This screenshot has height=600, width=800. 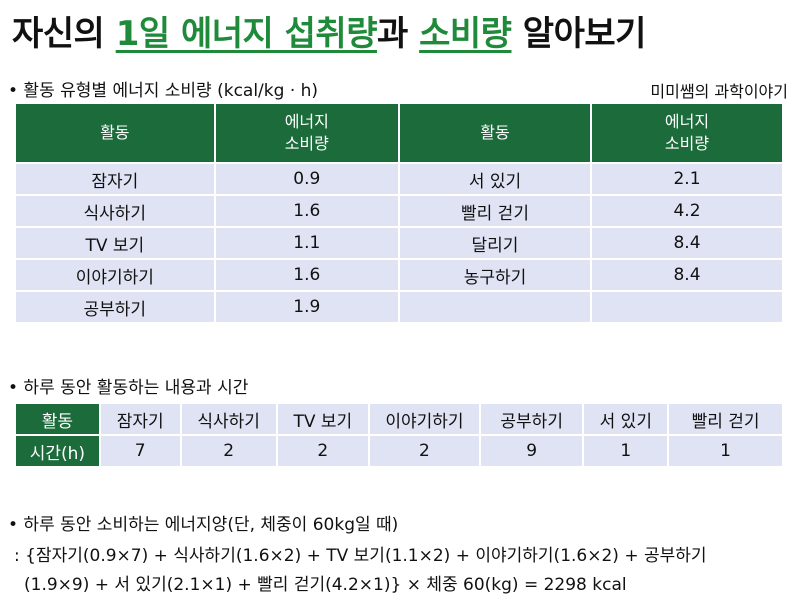 What do you see at coordinates (163, 91) in the screenshot?
I see `section1-heading: • 활동 유형별 에너지 소비량 (kcal/kg · h)` at bounding box center [163, 91].